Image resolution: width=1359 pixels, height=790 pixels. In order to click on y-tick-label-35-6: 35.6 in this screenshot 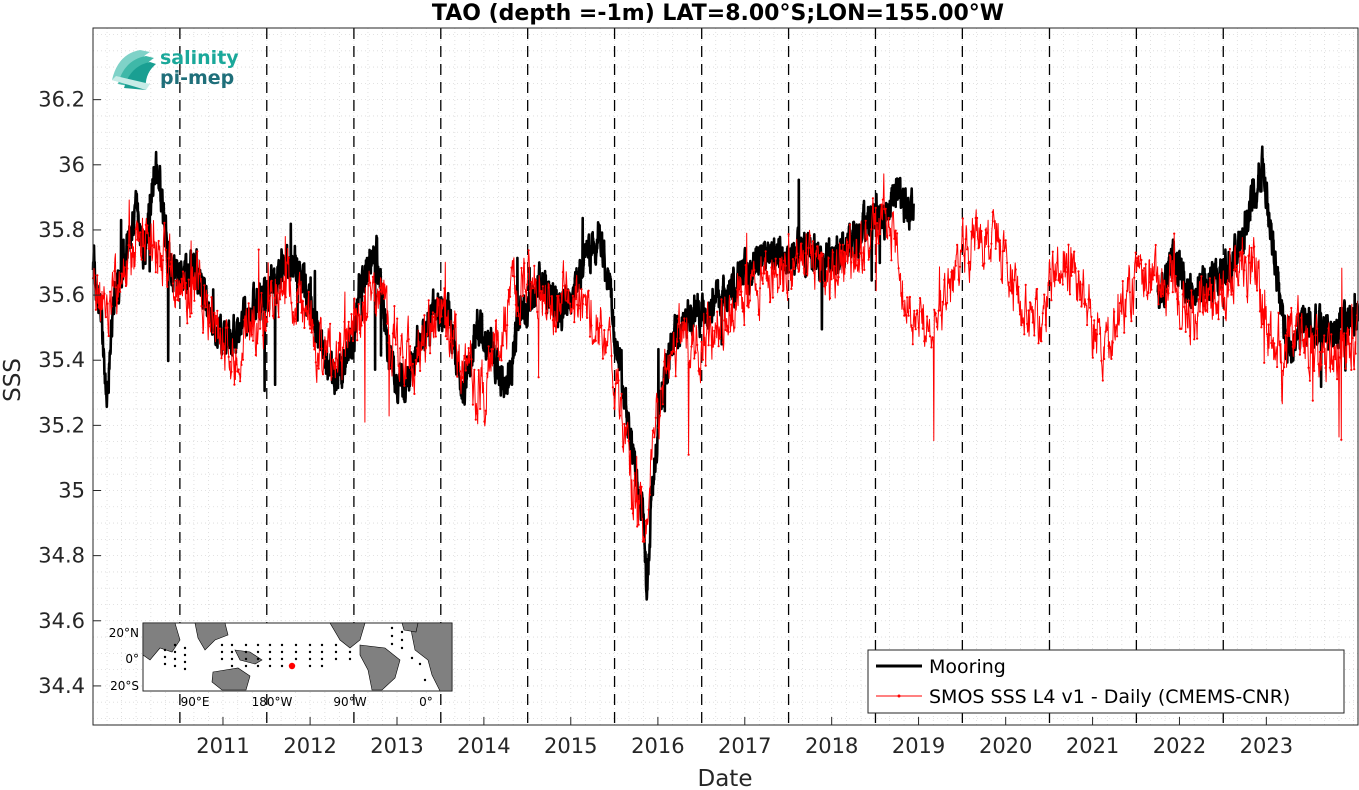, I will do `click(61, 295)`.